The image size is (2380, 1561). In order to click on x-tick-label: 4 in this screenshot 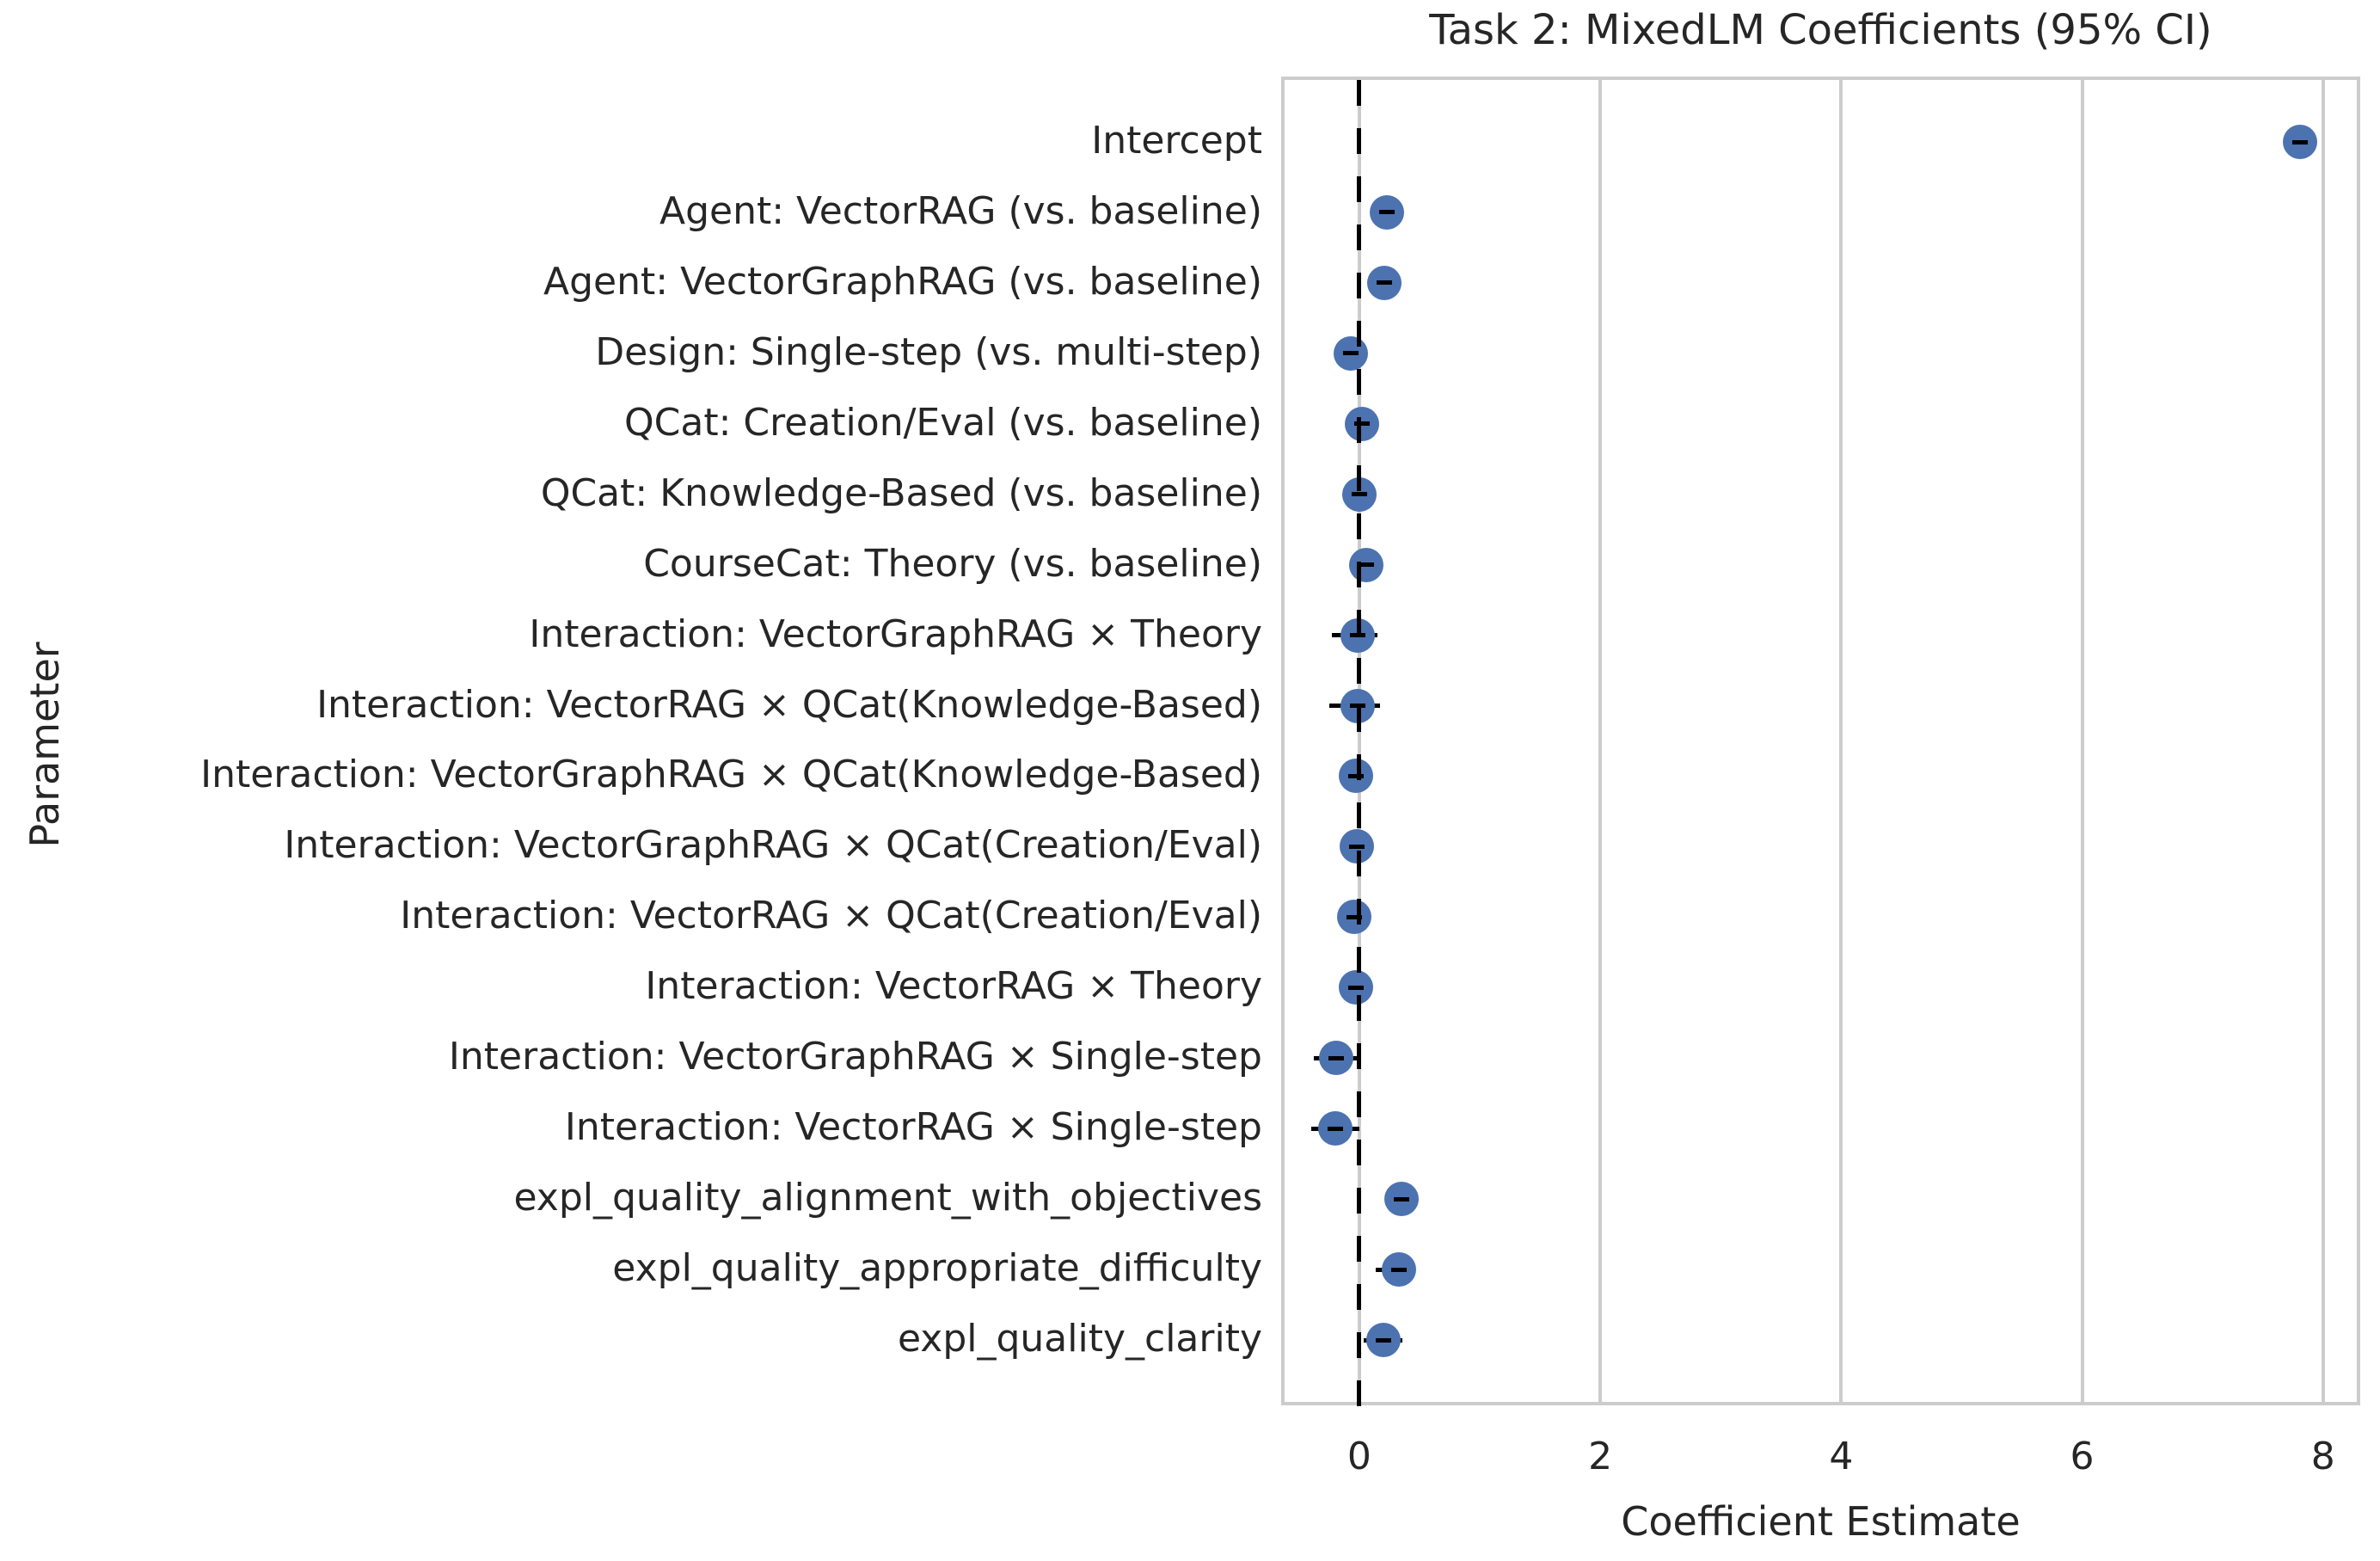, I will do `click(1842, 1457)`.